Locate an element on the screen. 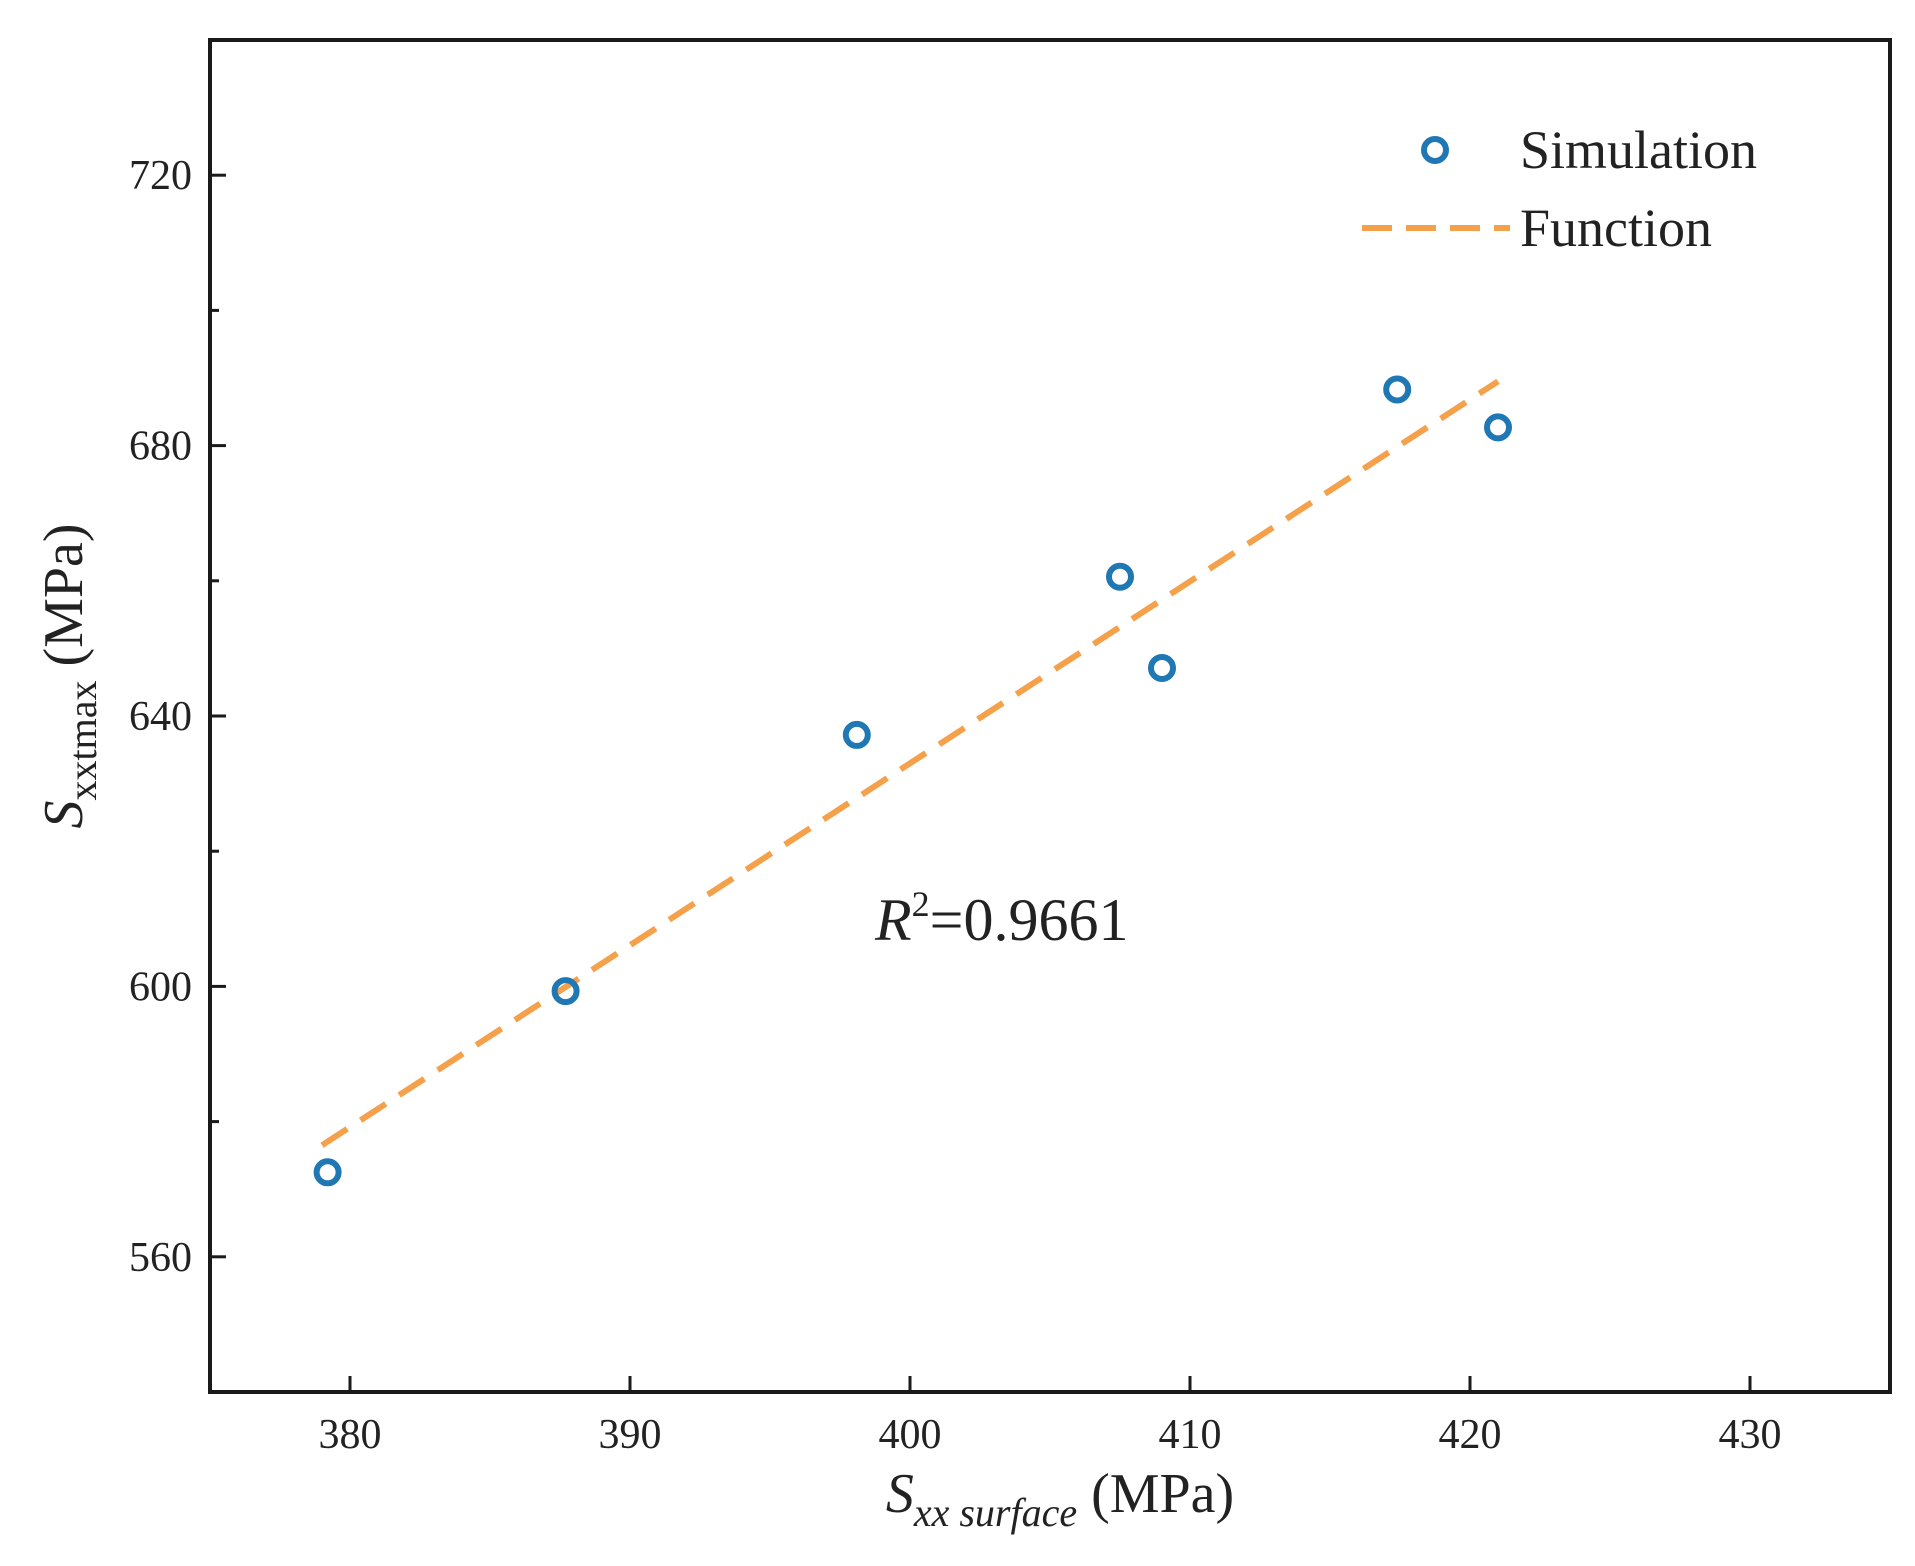  x-tick-label: 400 is located at coordinates (910, 1435).